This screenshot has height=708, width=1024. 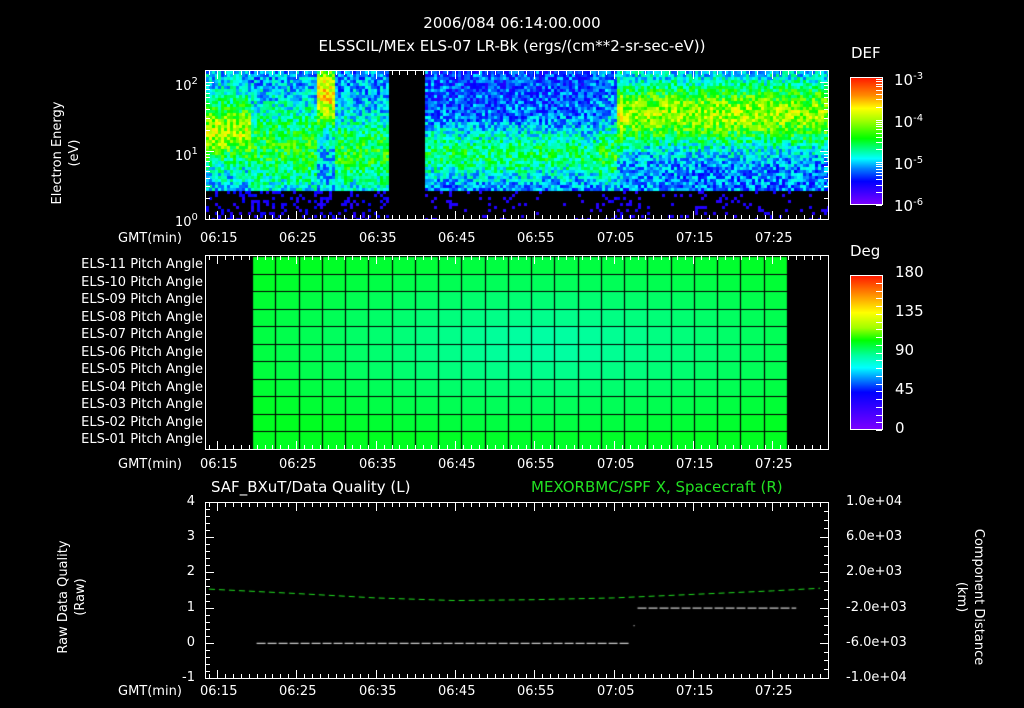 I want to click on time-tick-label: 07:15, so click(x=695, y=238).